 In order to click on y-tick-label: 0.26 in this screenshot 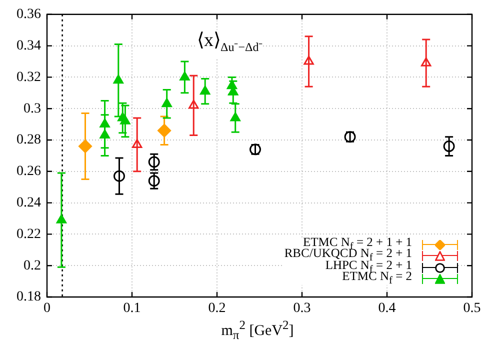, I will do `click(28, 172)`.